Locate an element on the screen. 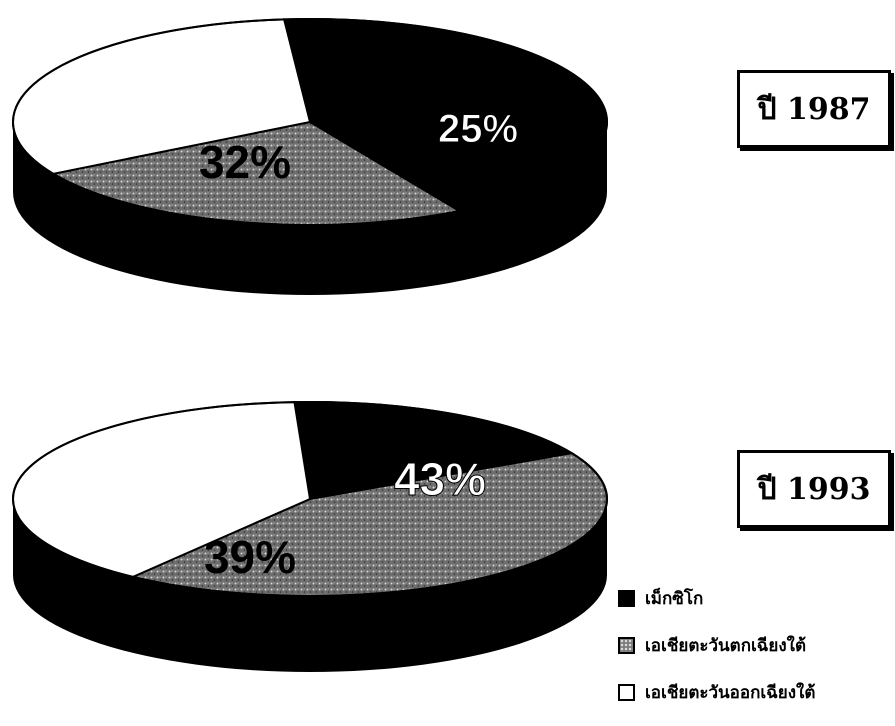 This screenshot has height=726, width=895. legend-label: เอเชียตะวันออกเฉียงใต้ is located at coordinates (730, 692).